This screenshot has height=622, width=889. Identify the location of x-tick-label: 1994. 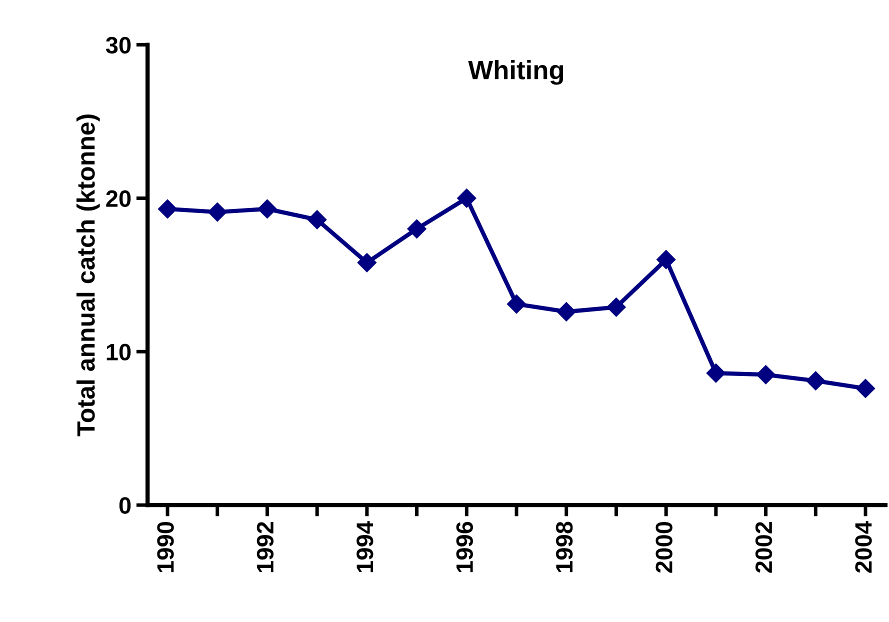
(365, 546).